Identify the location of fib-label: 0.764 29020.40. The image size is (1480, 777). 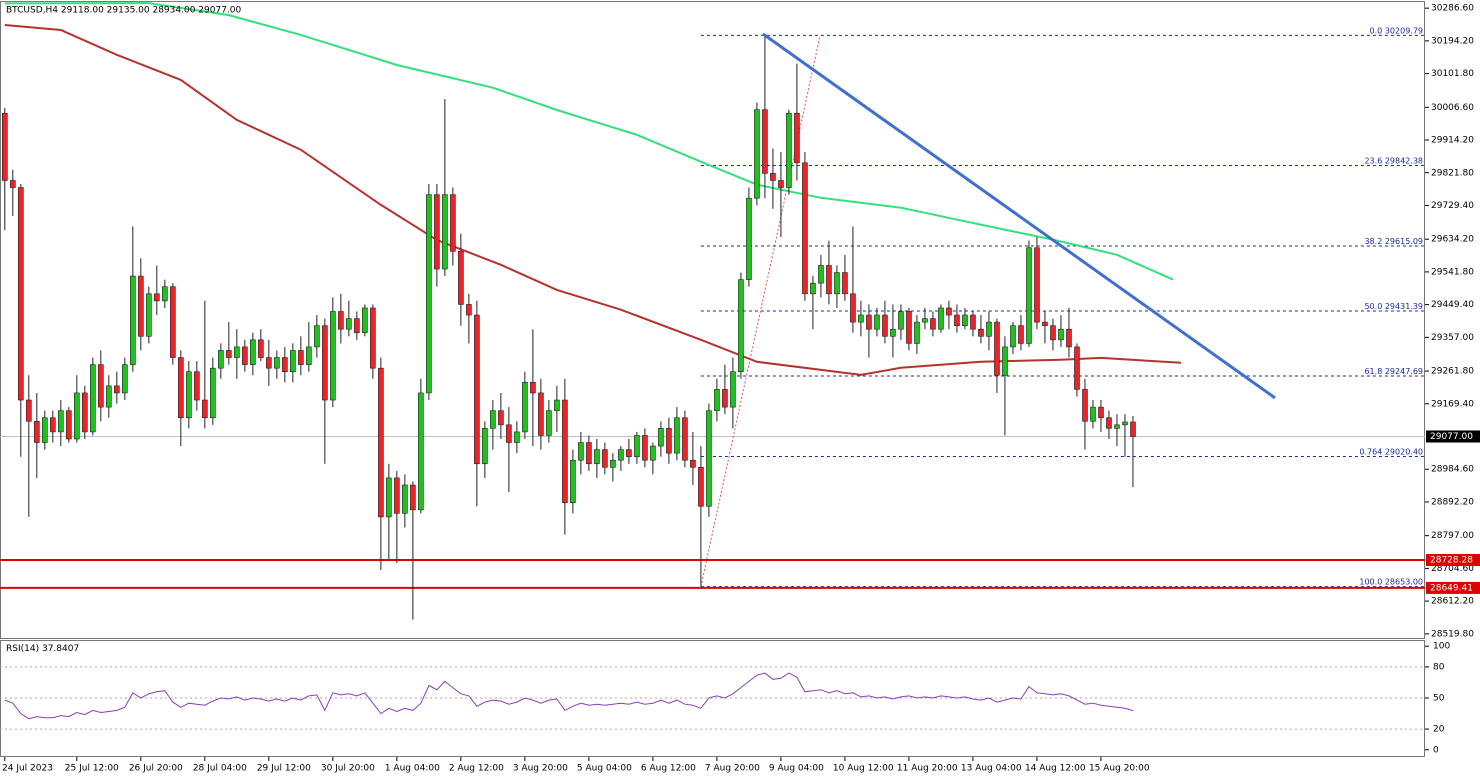
(1391, 451).